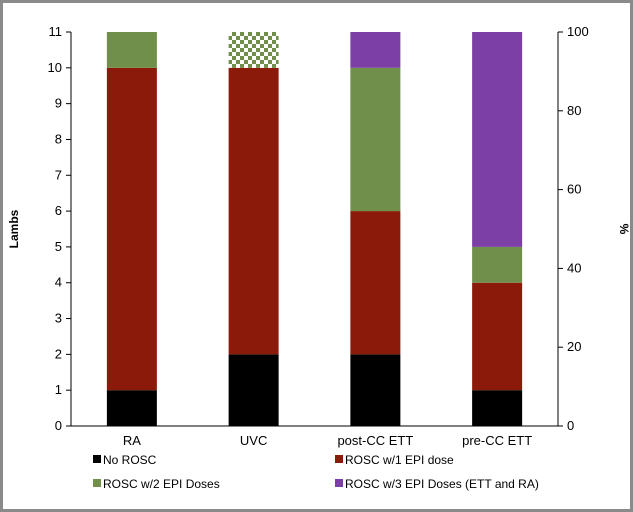  I want to click on y2-tick-label: 80, so click(574, 110).